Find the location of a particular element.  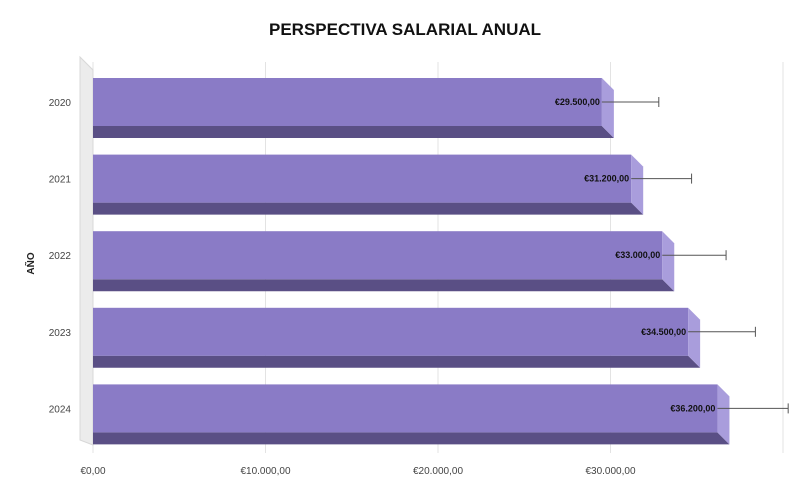

x-tick-label: €10.000,00 is located at coordinates (265, 471).